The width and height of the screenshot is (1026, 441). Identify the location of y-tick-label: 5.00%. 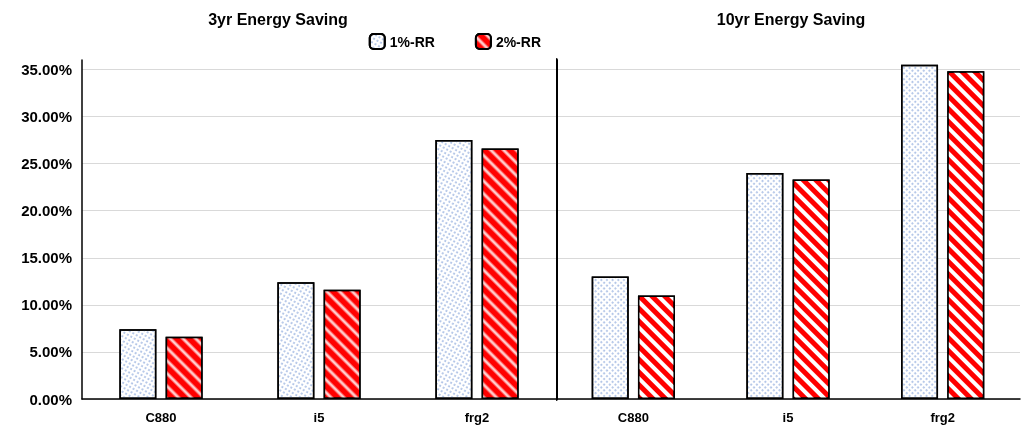
(50, 352).